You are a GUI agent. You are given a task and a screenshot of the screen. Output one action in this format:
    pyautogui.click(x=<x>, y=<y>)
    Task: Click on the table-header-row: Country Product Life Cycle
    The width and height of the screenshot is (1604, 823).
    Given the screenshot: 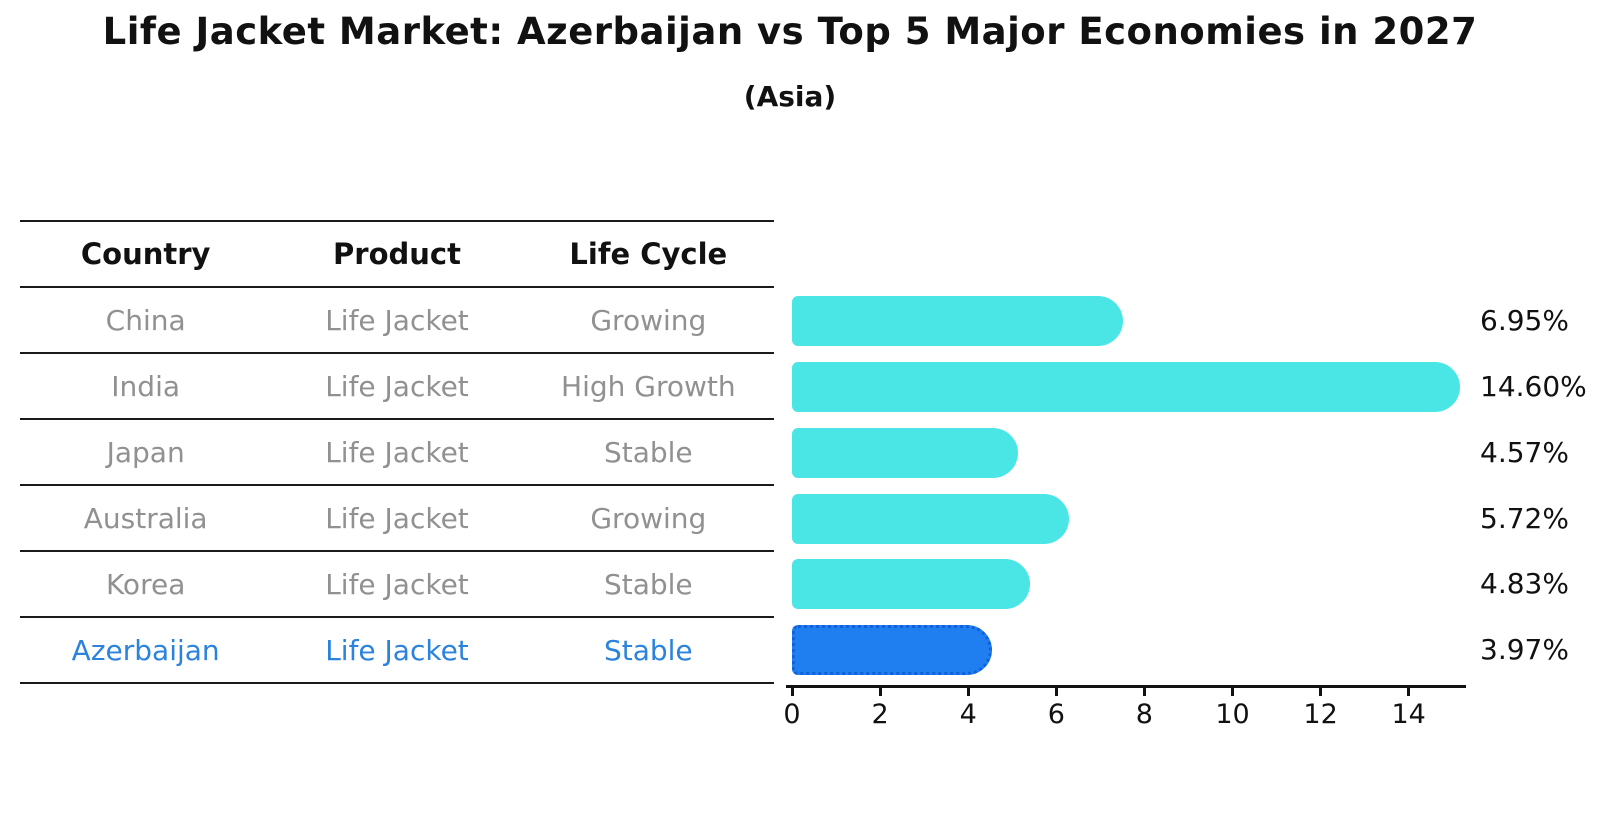 What is the action you would take?
    pyautogui.click(x=397, y=255)
    